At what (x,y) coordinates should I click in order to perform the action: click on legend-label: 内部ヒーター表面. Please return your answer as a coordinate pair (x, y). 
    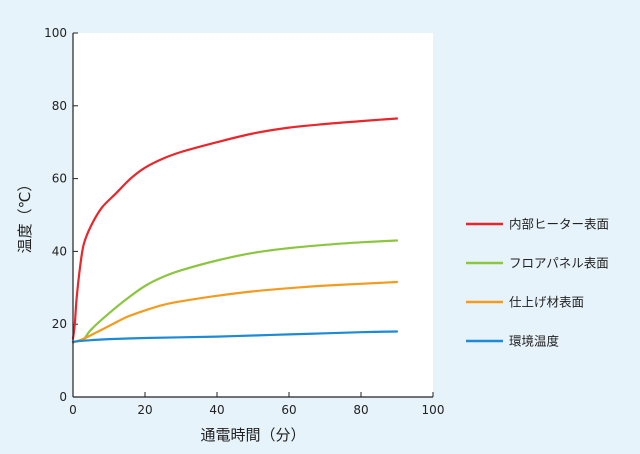
    Looking at the image, I should click on (559, 224).